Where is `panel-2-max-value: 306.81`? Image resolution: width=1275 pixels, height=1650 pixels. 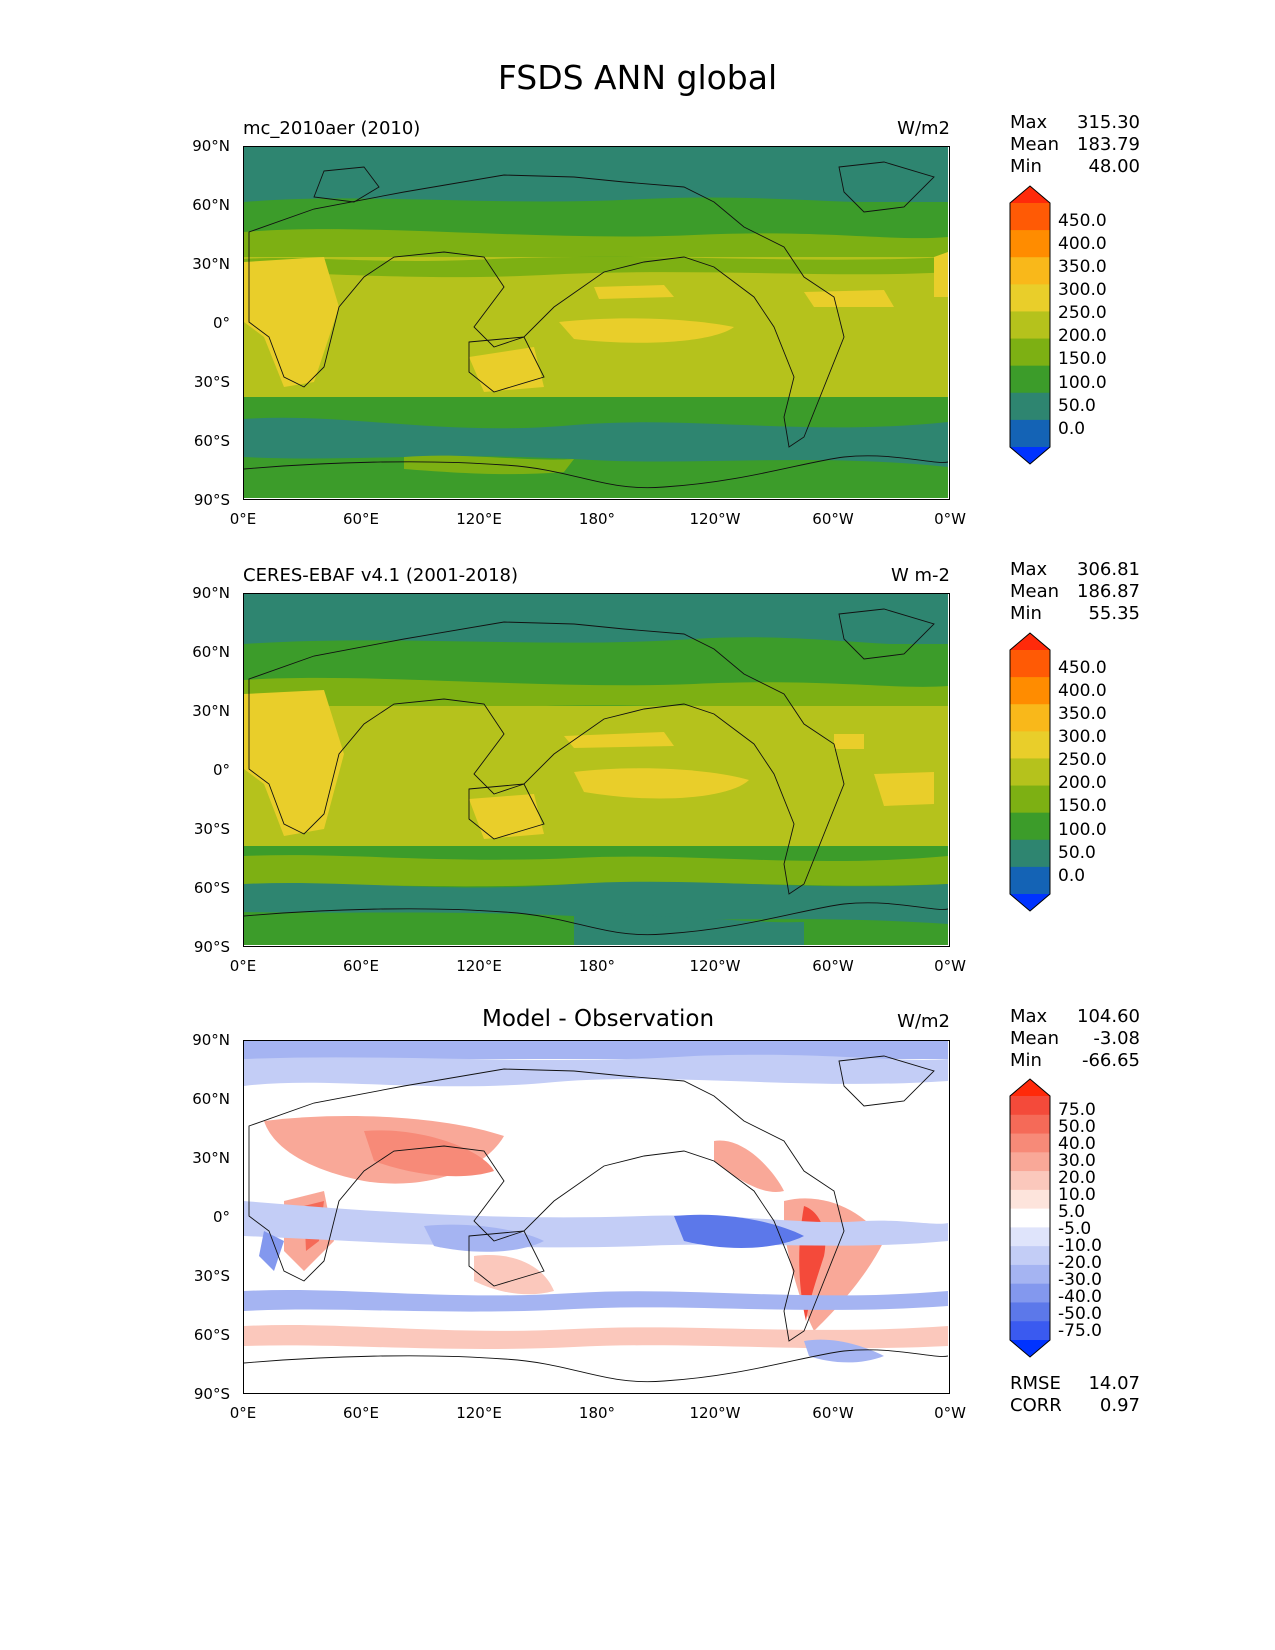
panel-2-max-value: 306.81 is located at coordinates (1108, 569).